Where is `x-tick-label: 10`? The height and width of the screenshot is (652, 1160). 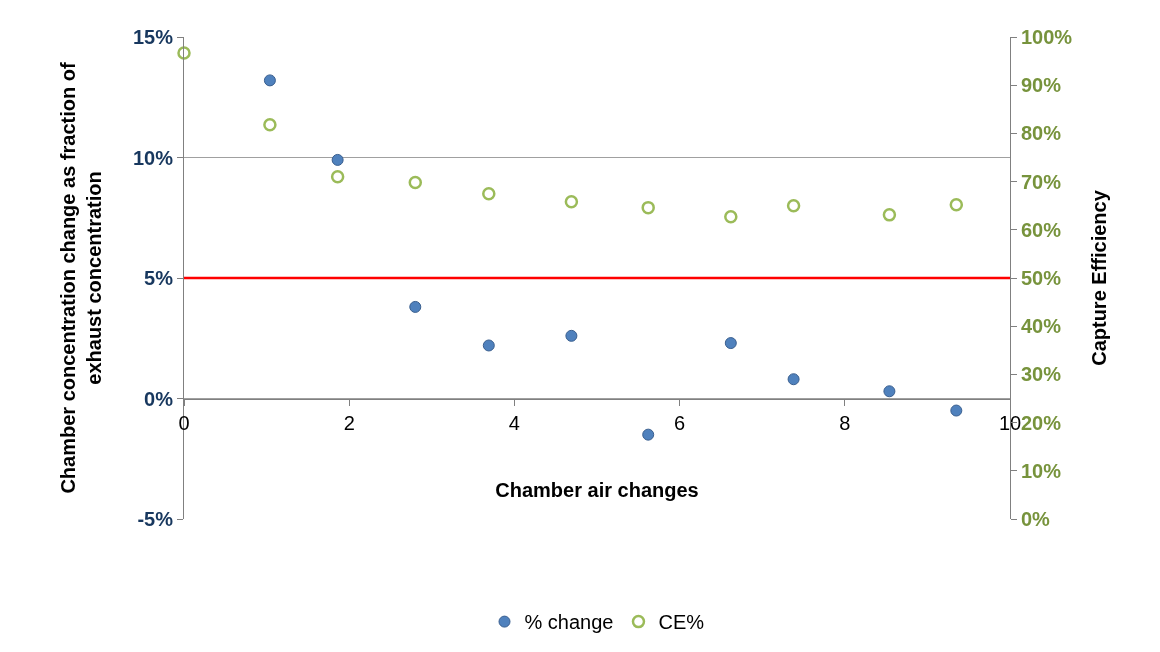 x-tick-label: 10 is located at coordinates (1010, 422).